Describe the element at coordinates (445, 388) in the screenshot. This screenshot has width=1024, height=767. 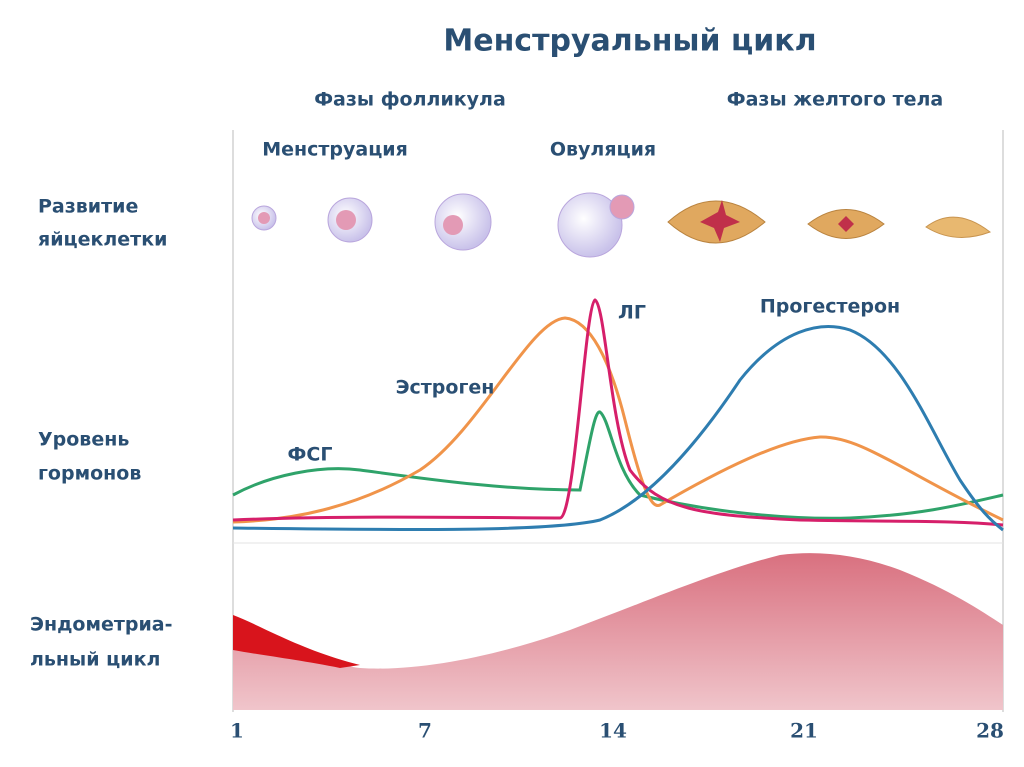
I see `curve-label: Эстроген` at that location.